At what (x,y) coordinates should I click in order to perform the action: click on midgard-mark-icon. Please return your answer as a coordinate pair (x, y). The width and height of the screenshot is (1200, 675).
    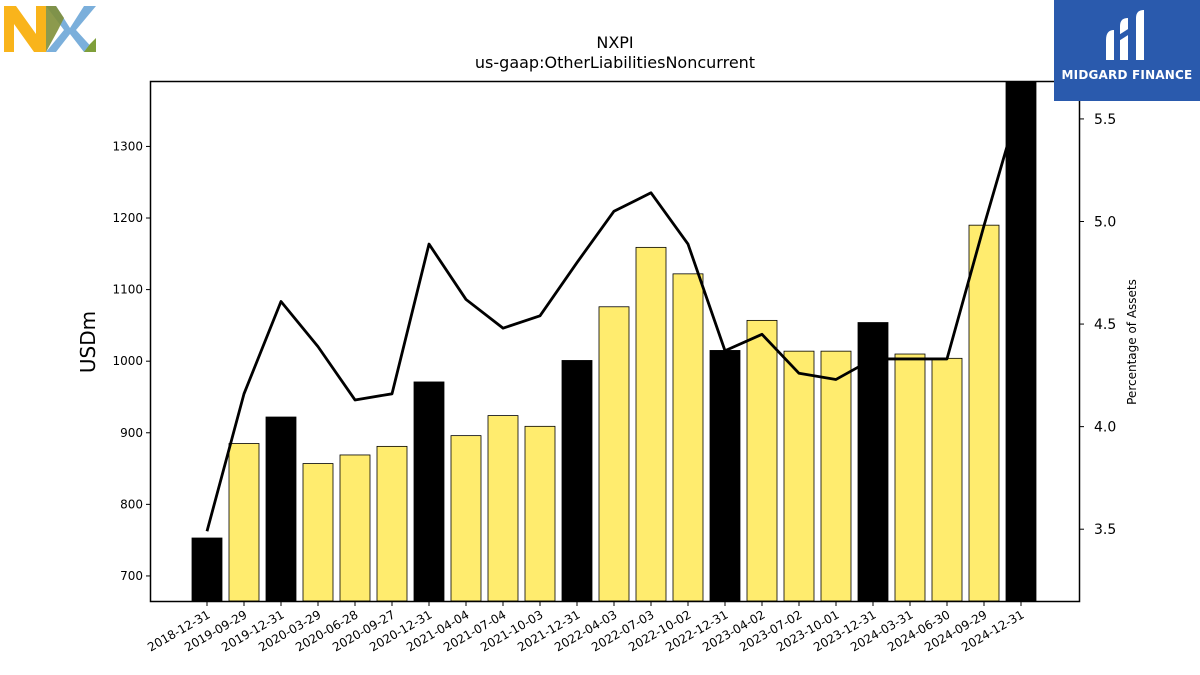
    Looking at the image, I should click on (1125, 35).